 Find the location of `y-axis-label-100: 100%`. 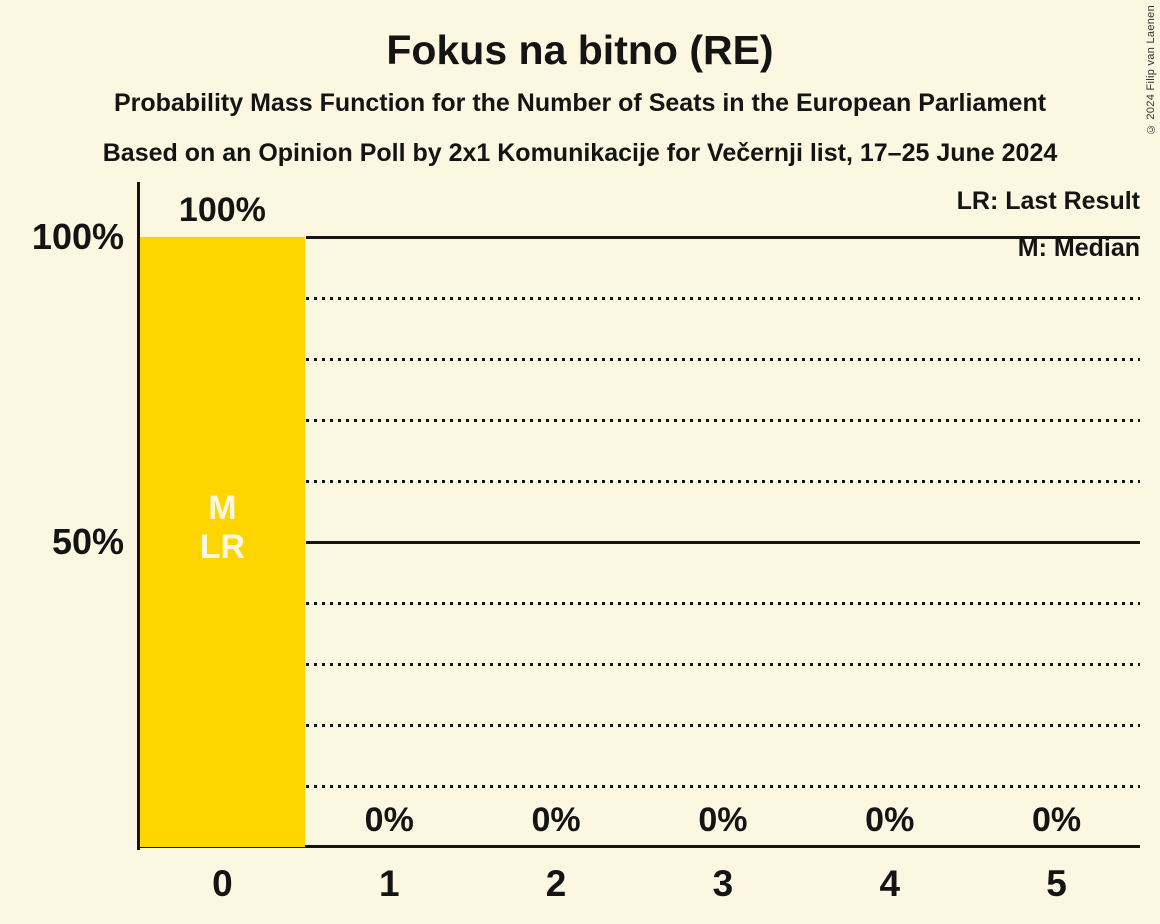

y-axis-label-100: 100% is located at coordinates (77, 236).